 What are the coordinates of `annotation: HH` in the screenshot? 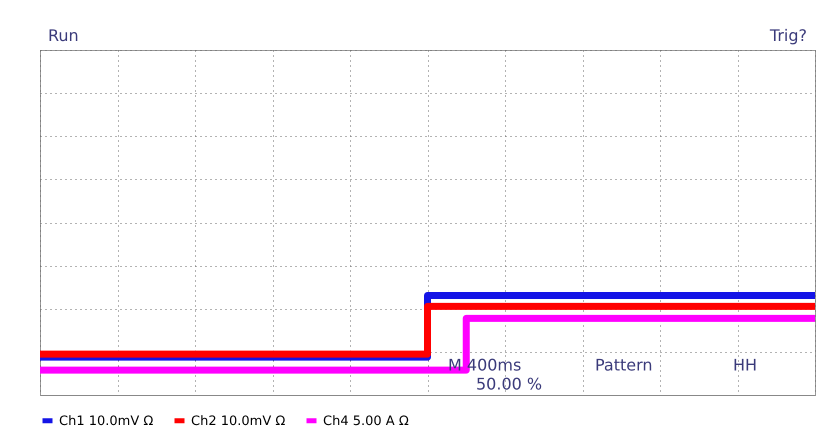 It's located at (745, 365).